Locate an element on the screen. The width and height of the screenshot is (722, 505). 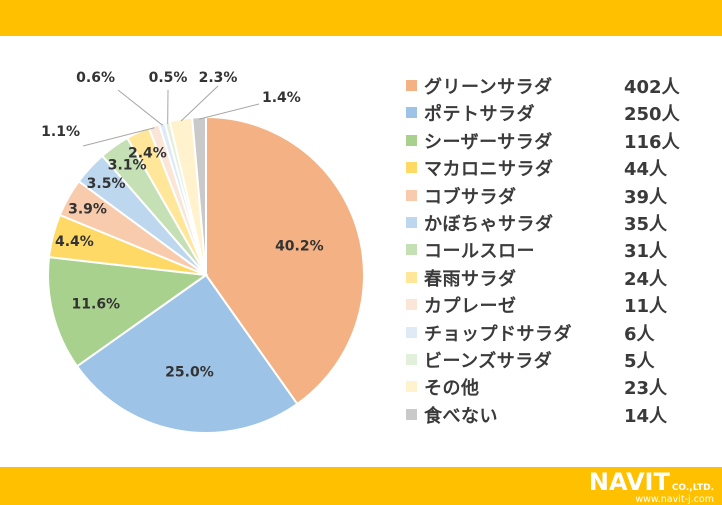
legend-label: シーザーサラダ is located at coordinates (488, 142).